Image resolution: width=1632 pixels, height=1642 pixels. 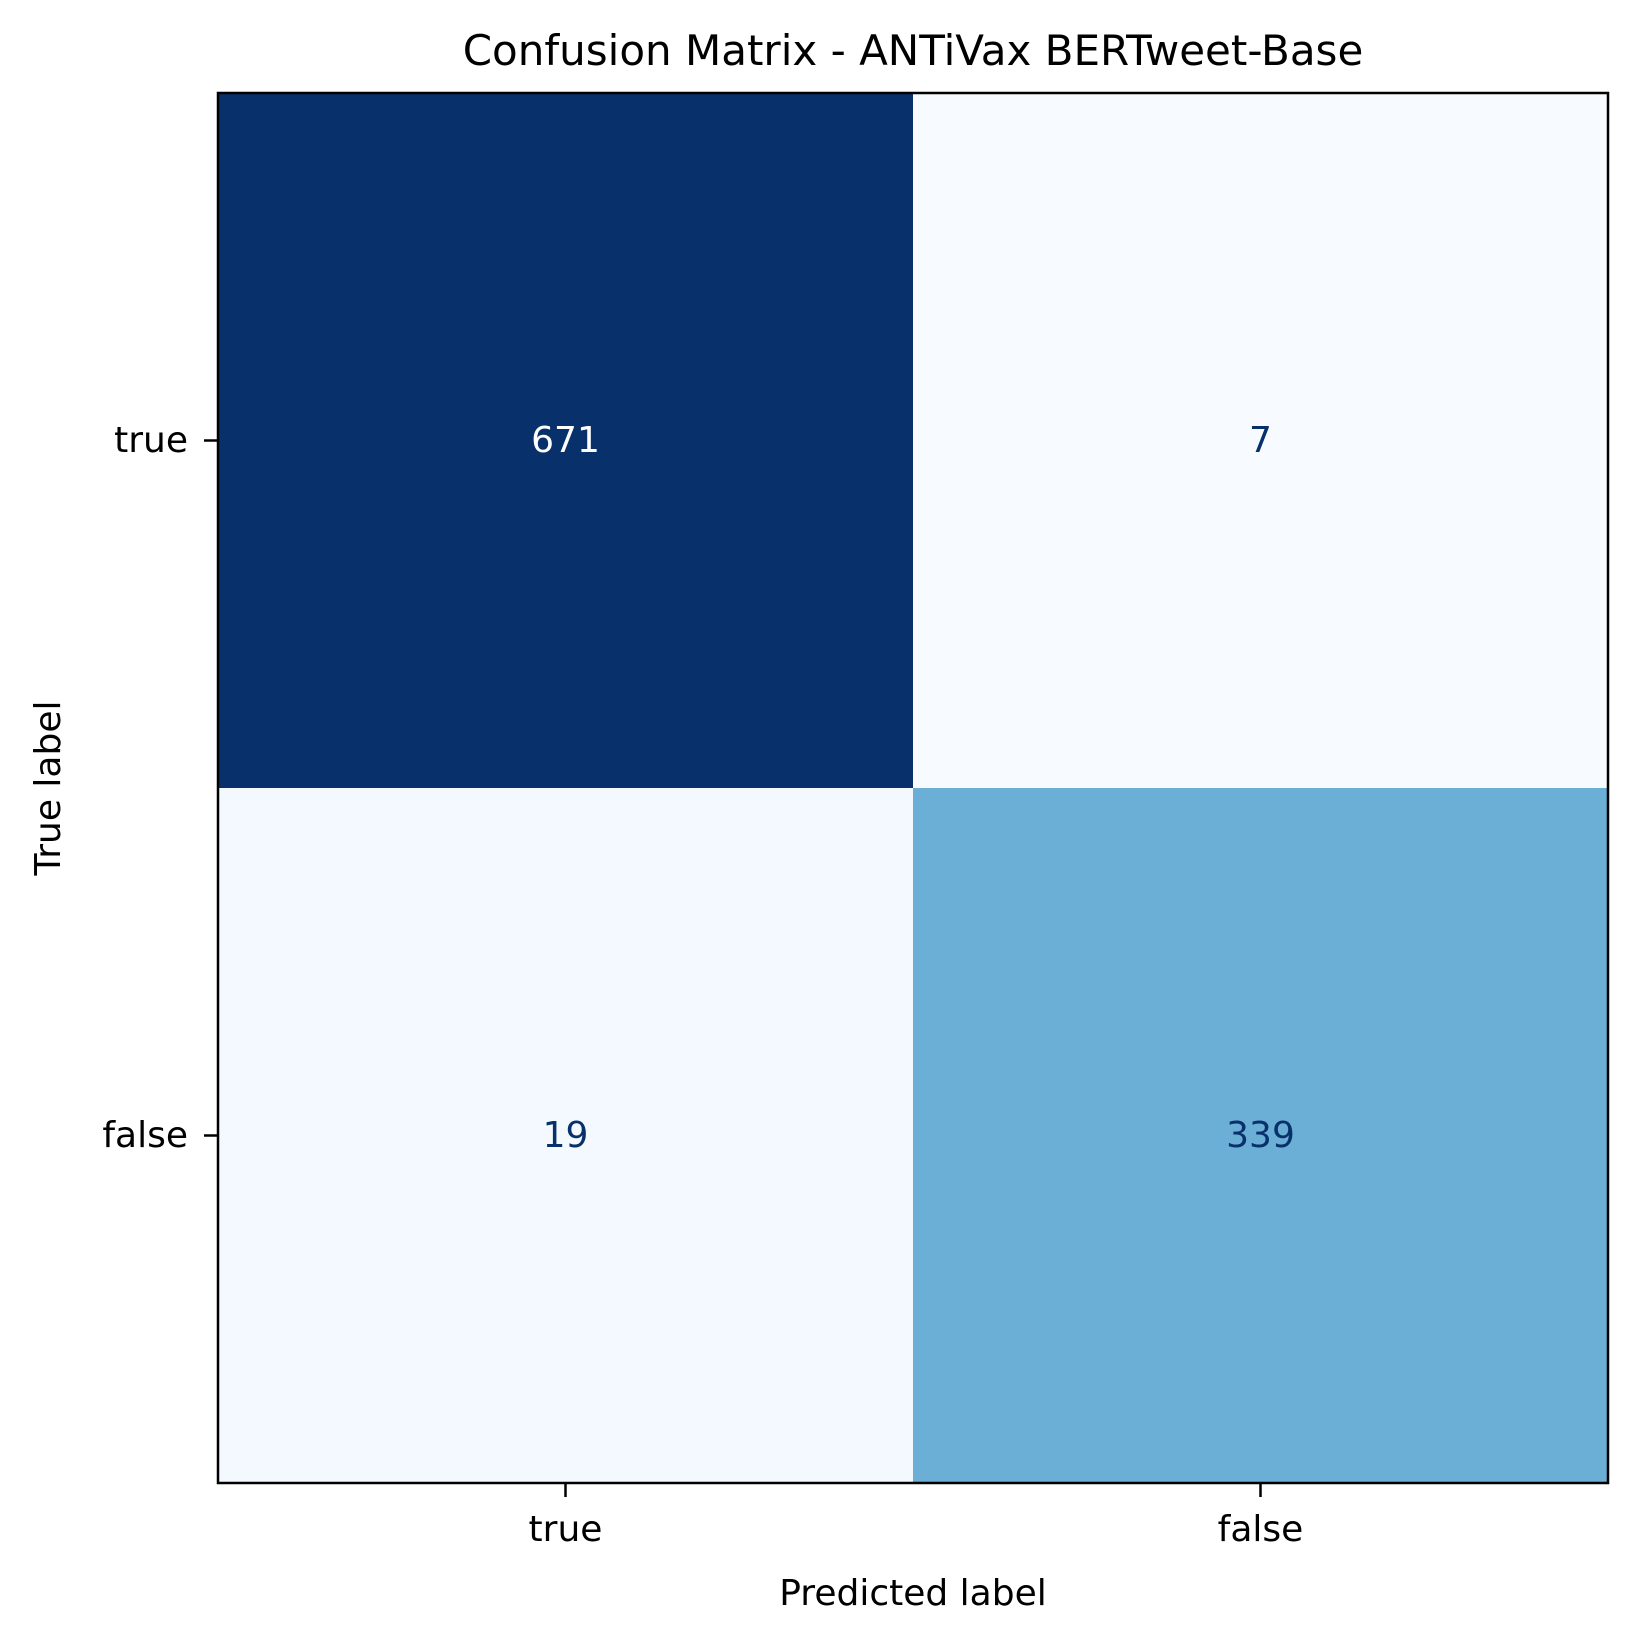 I want to click on x-axis-label: Predicted label, so click(x=913, y=1593).